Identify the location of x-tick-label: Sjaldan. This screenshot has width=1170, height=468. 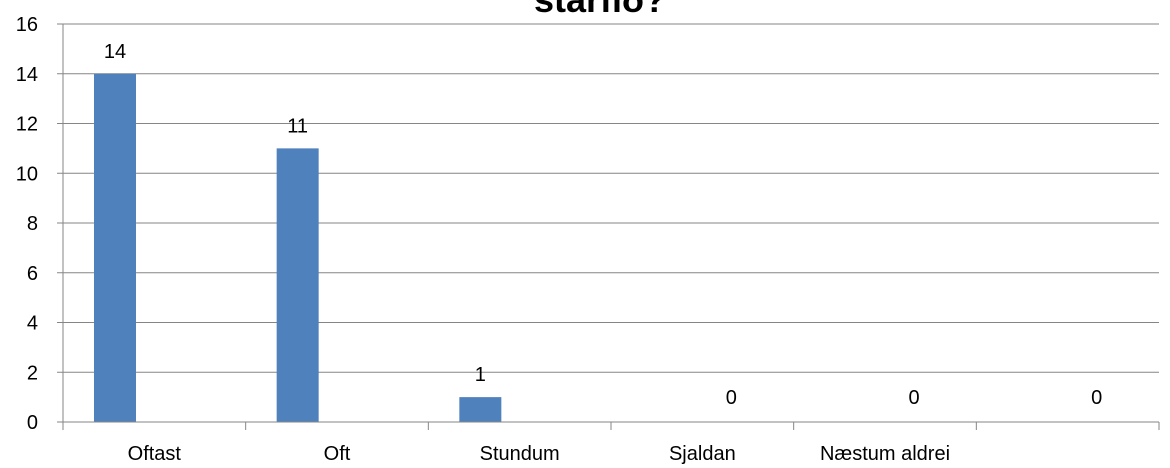
(702, 454).